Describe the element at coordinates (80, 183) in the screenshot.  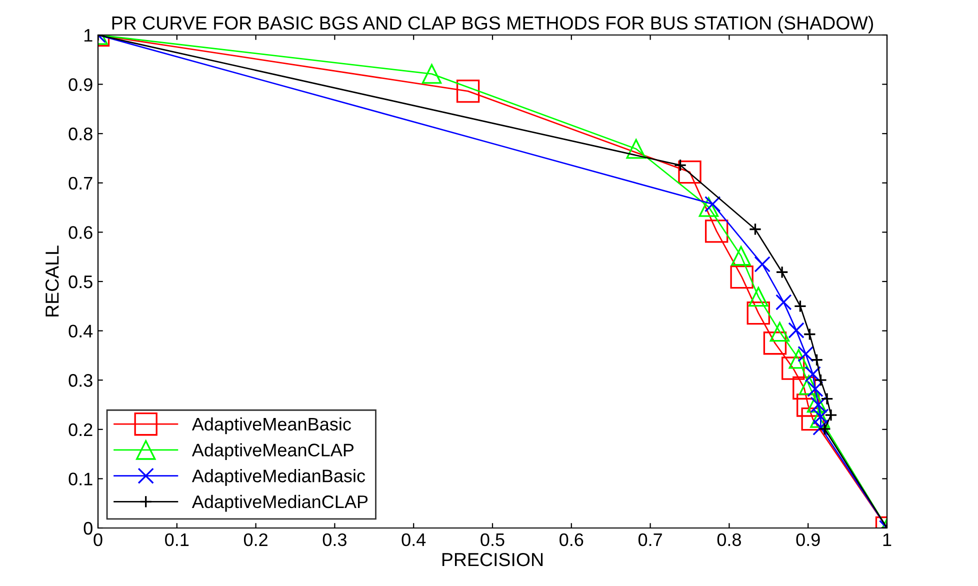
I see `y-tick-label: 0.7` at that location.